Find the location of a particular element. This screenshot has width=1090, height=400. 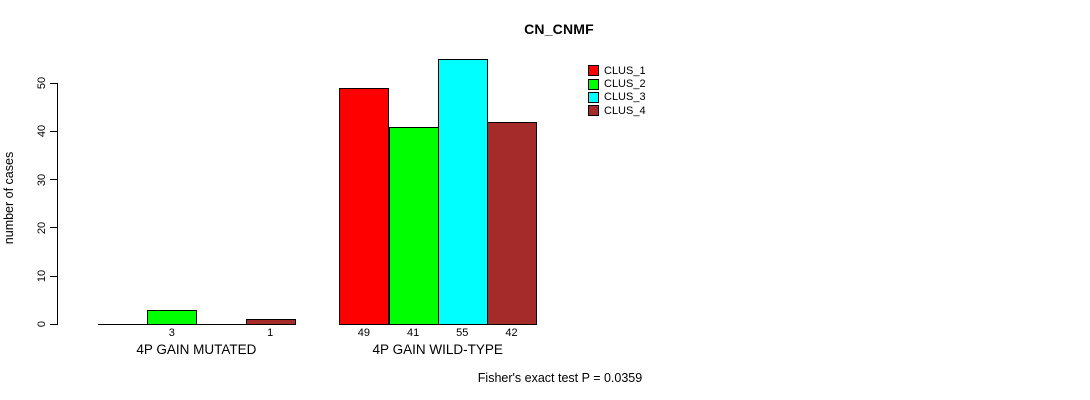

y-axis-tick-label: 30 is located at coordinates (42, 179).